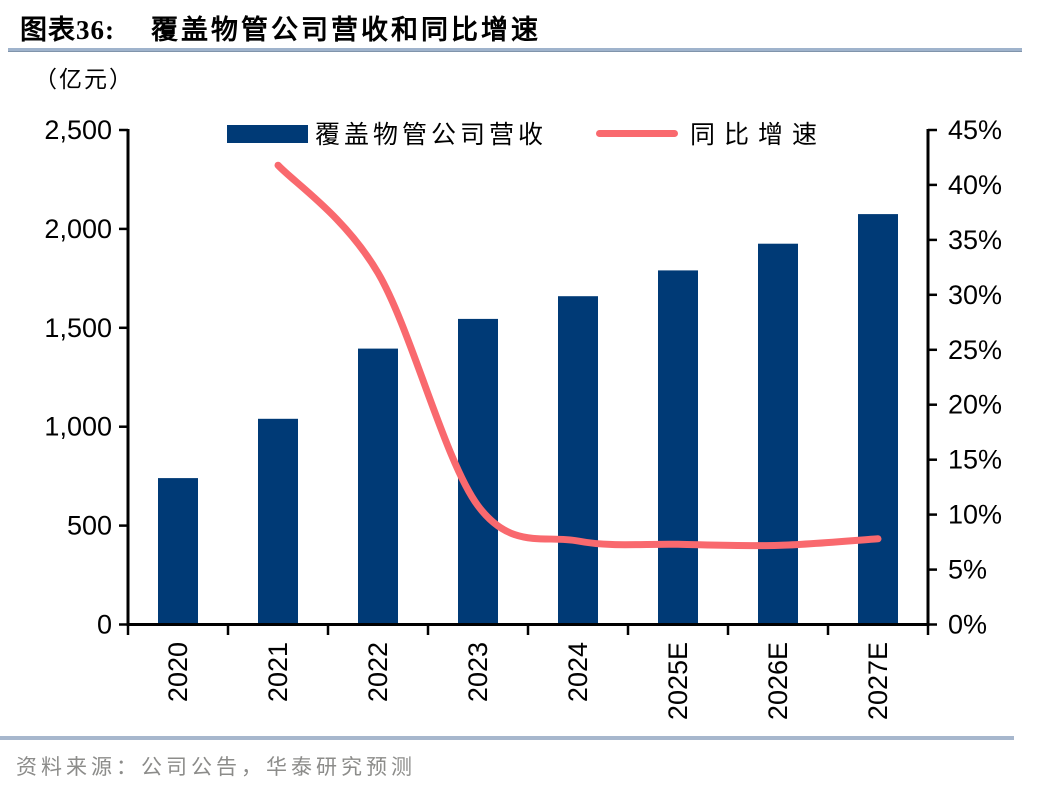  Describe the element at coordinates (975, 295) in the screenshot. I see `y-right-tick-label: 30%` at that location.